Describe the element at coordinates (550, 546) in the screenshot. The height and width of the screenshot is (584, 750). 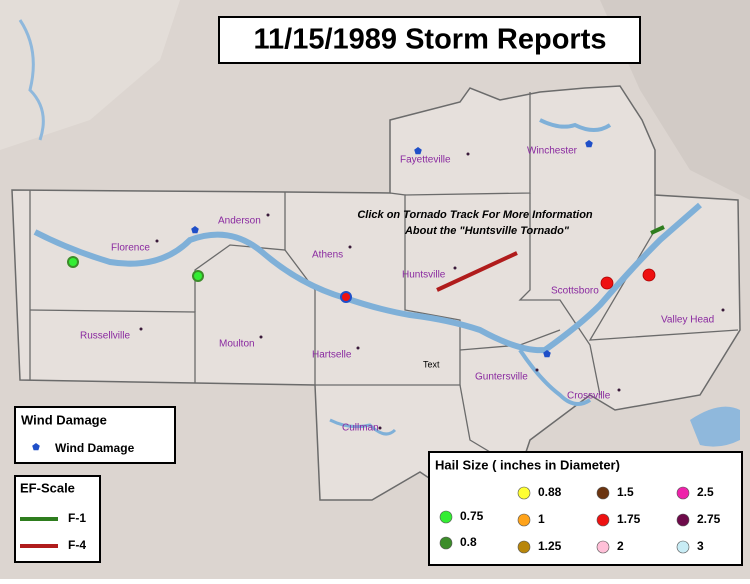
I see `legend-label: 1.25` at that location.